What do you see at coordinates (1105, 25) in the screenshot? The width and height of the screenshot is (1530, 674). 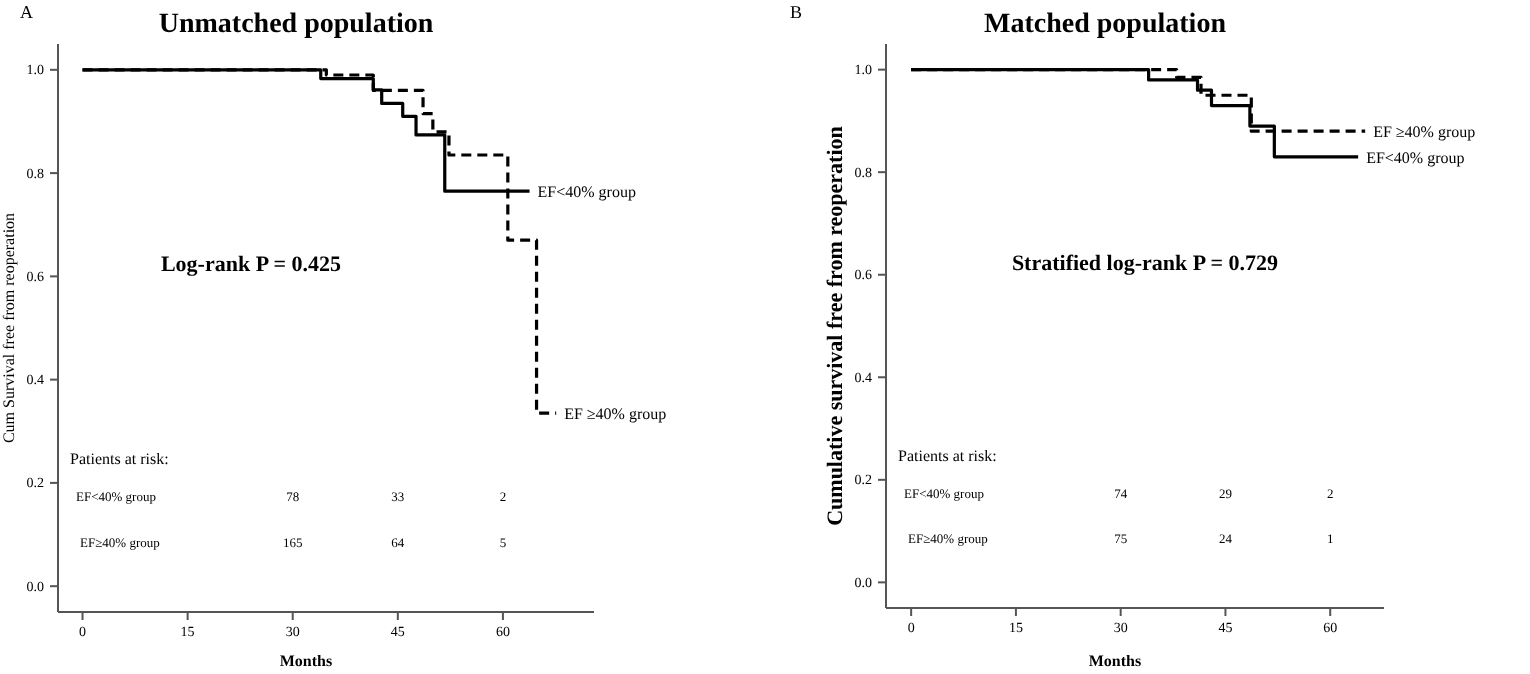 I see `chart-title: Matched population` at bounding box center [1105, 25].